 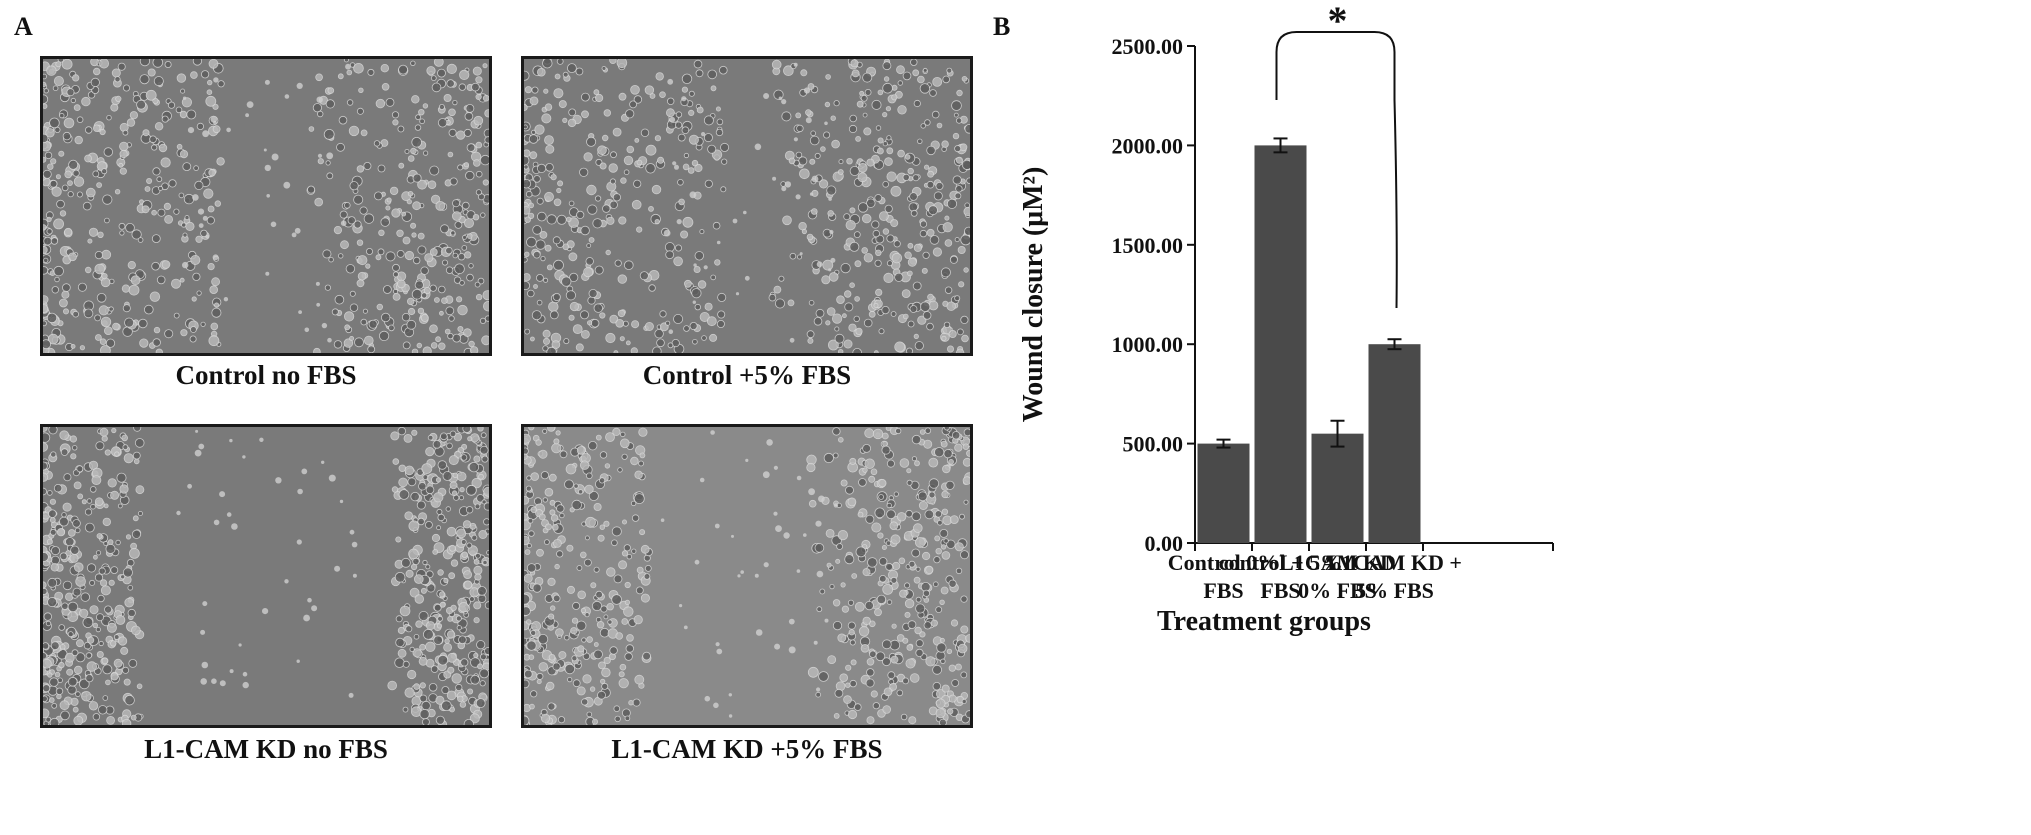 What do you see at coordinates (1264, 621) in the screenshot?
I see `x-axis-title: Treatment groups` at bounding box center [1264, 621].